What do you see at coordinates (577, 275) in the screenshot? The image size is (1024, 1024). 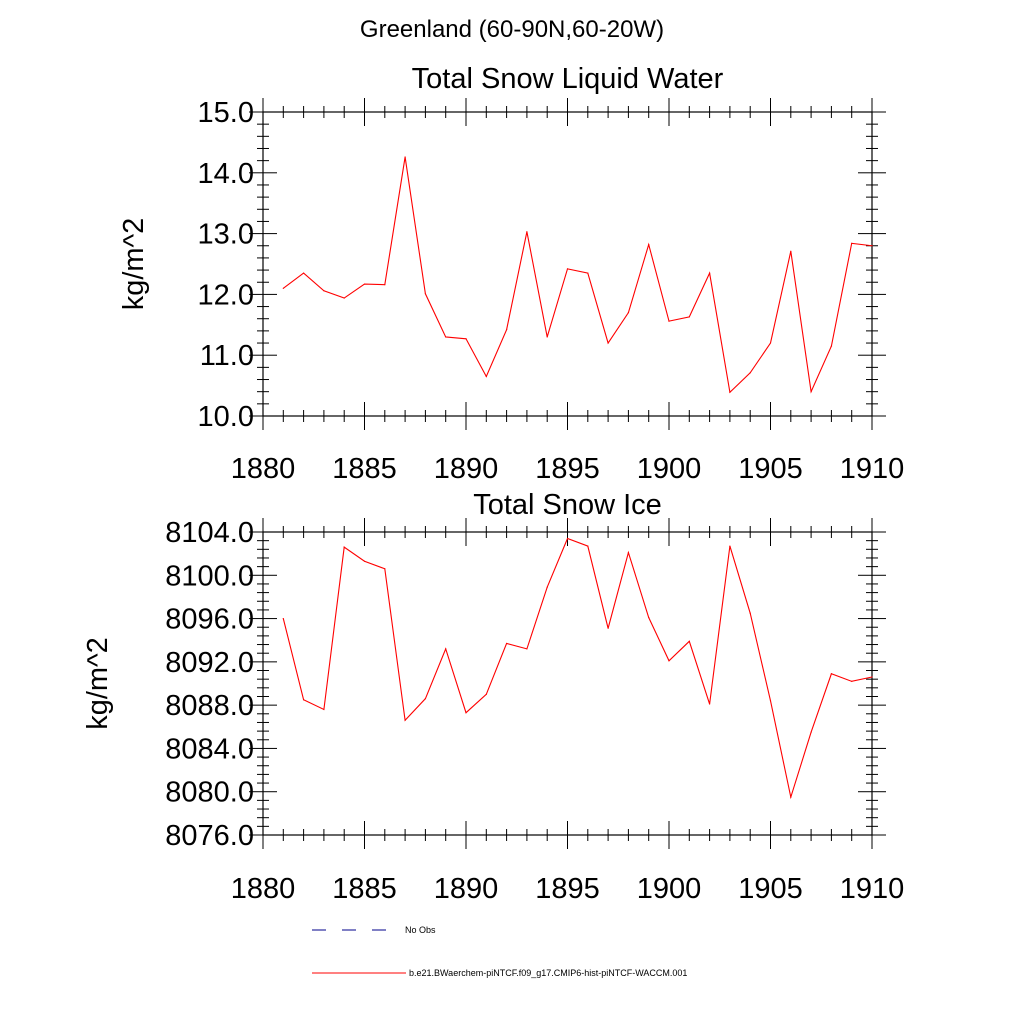 I see `panel1-series-line` at bounding box center [577, 275].